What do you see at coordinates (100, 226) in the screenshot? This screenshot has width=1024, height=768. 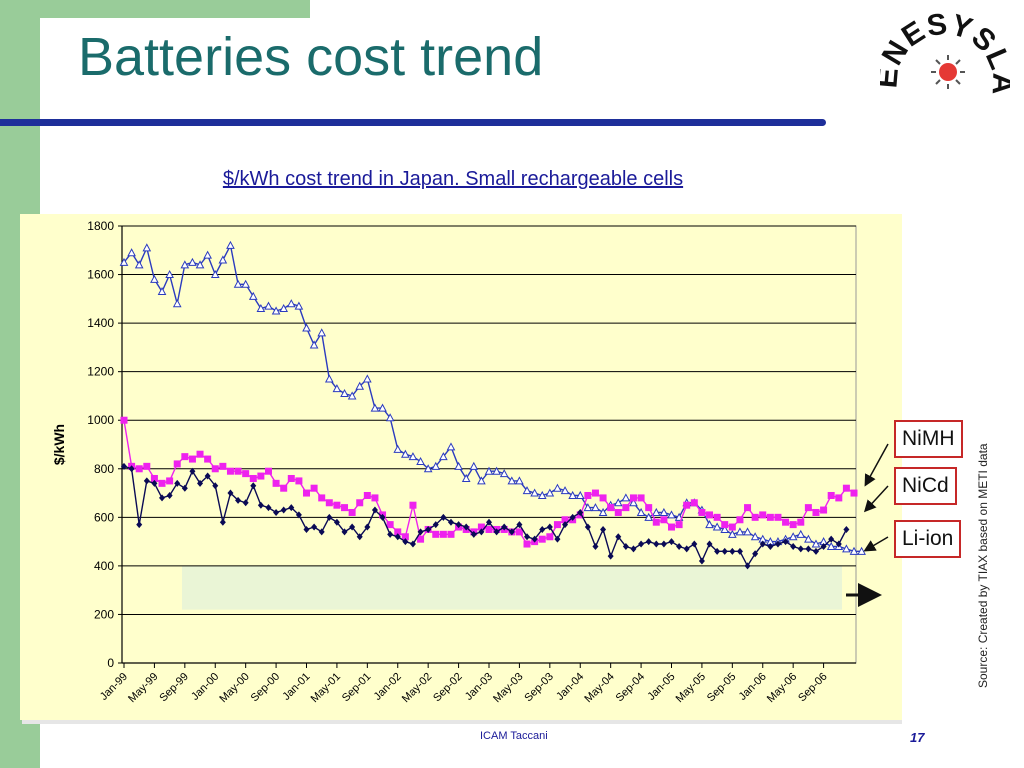 I see `y-tick-label: 1800` at bounding box center [100, 226].